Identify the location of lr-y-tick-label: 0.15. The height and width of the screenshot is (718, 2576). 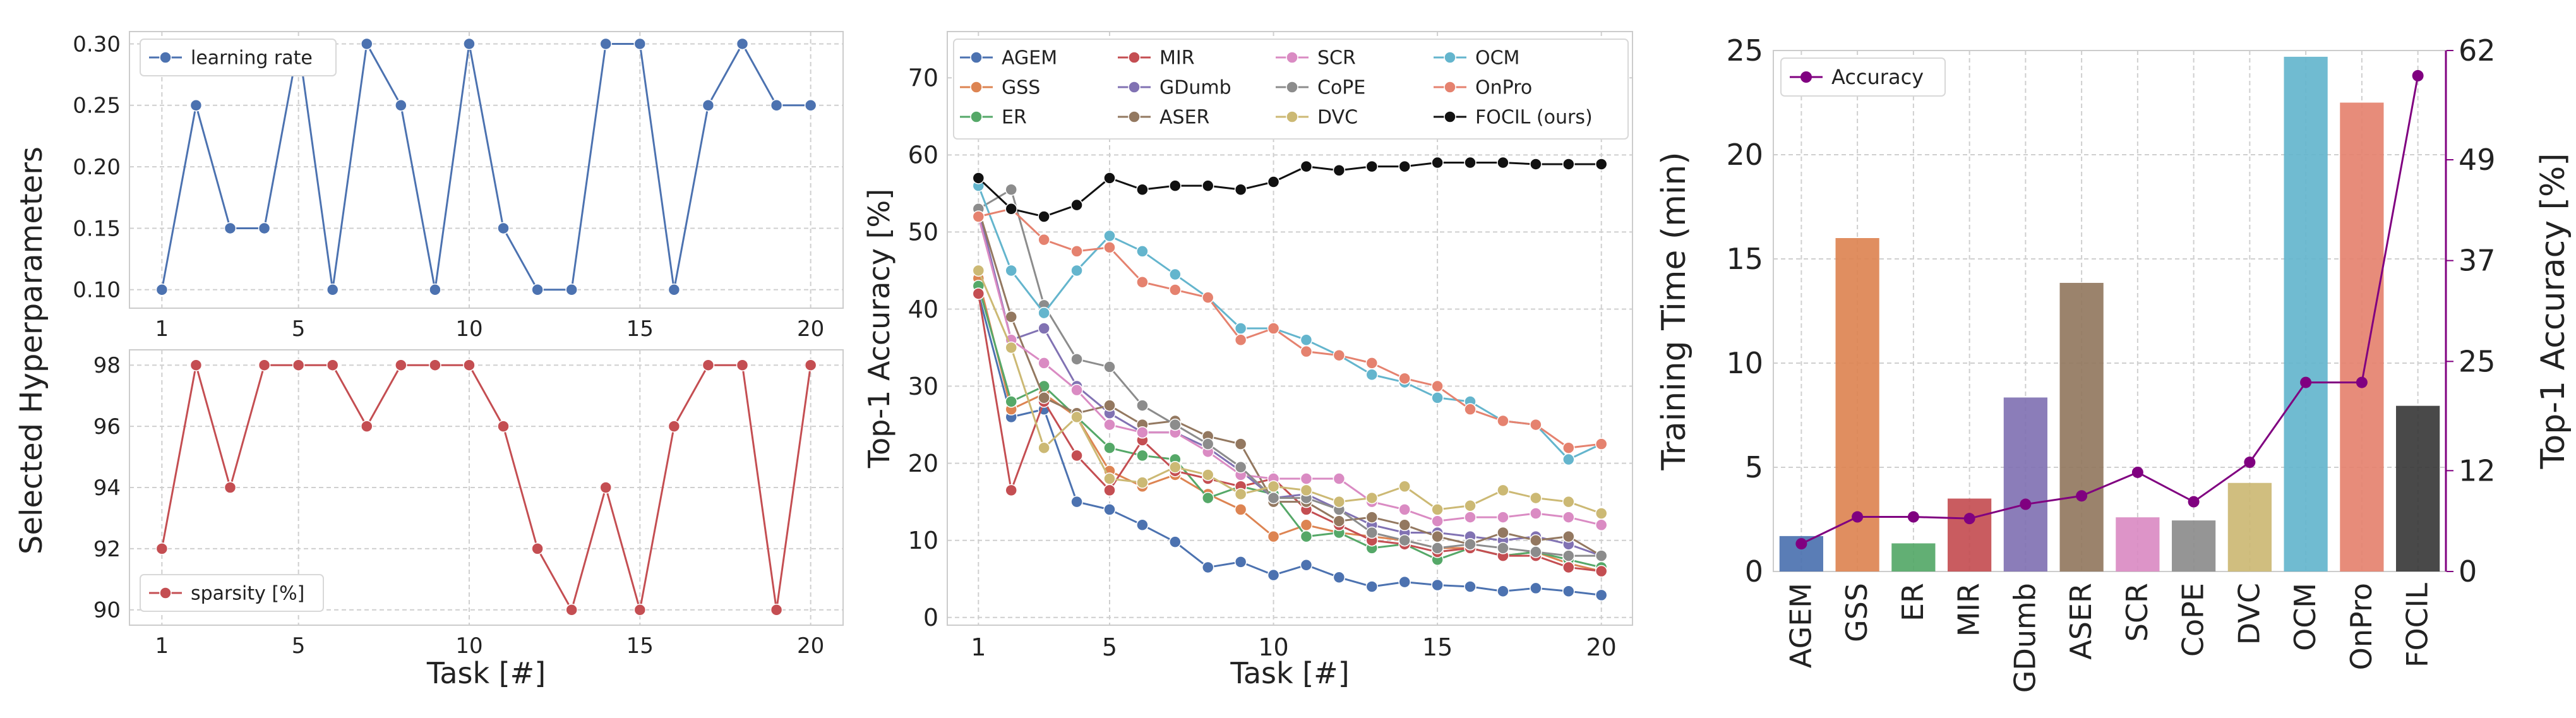
(97, 229).